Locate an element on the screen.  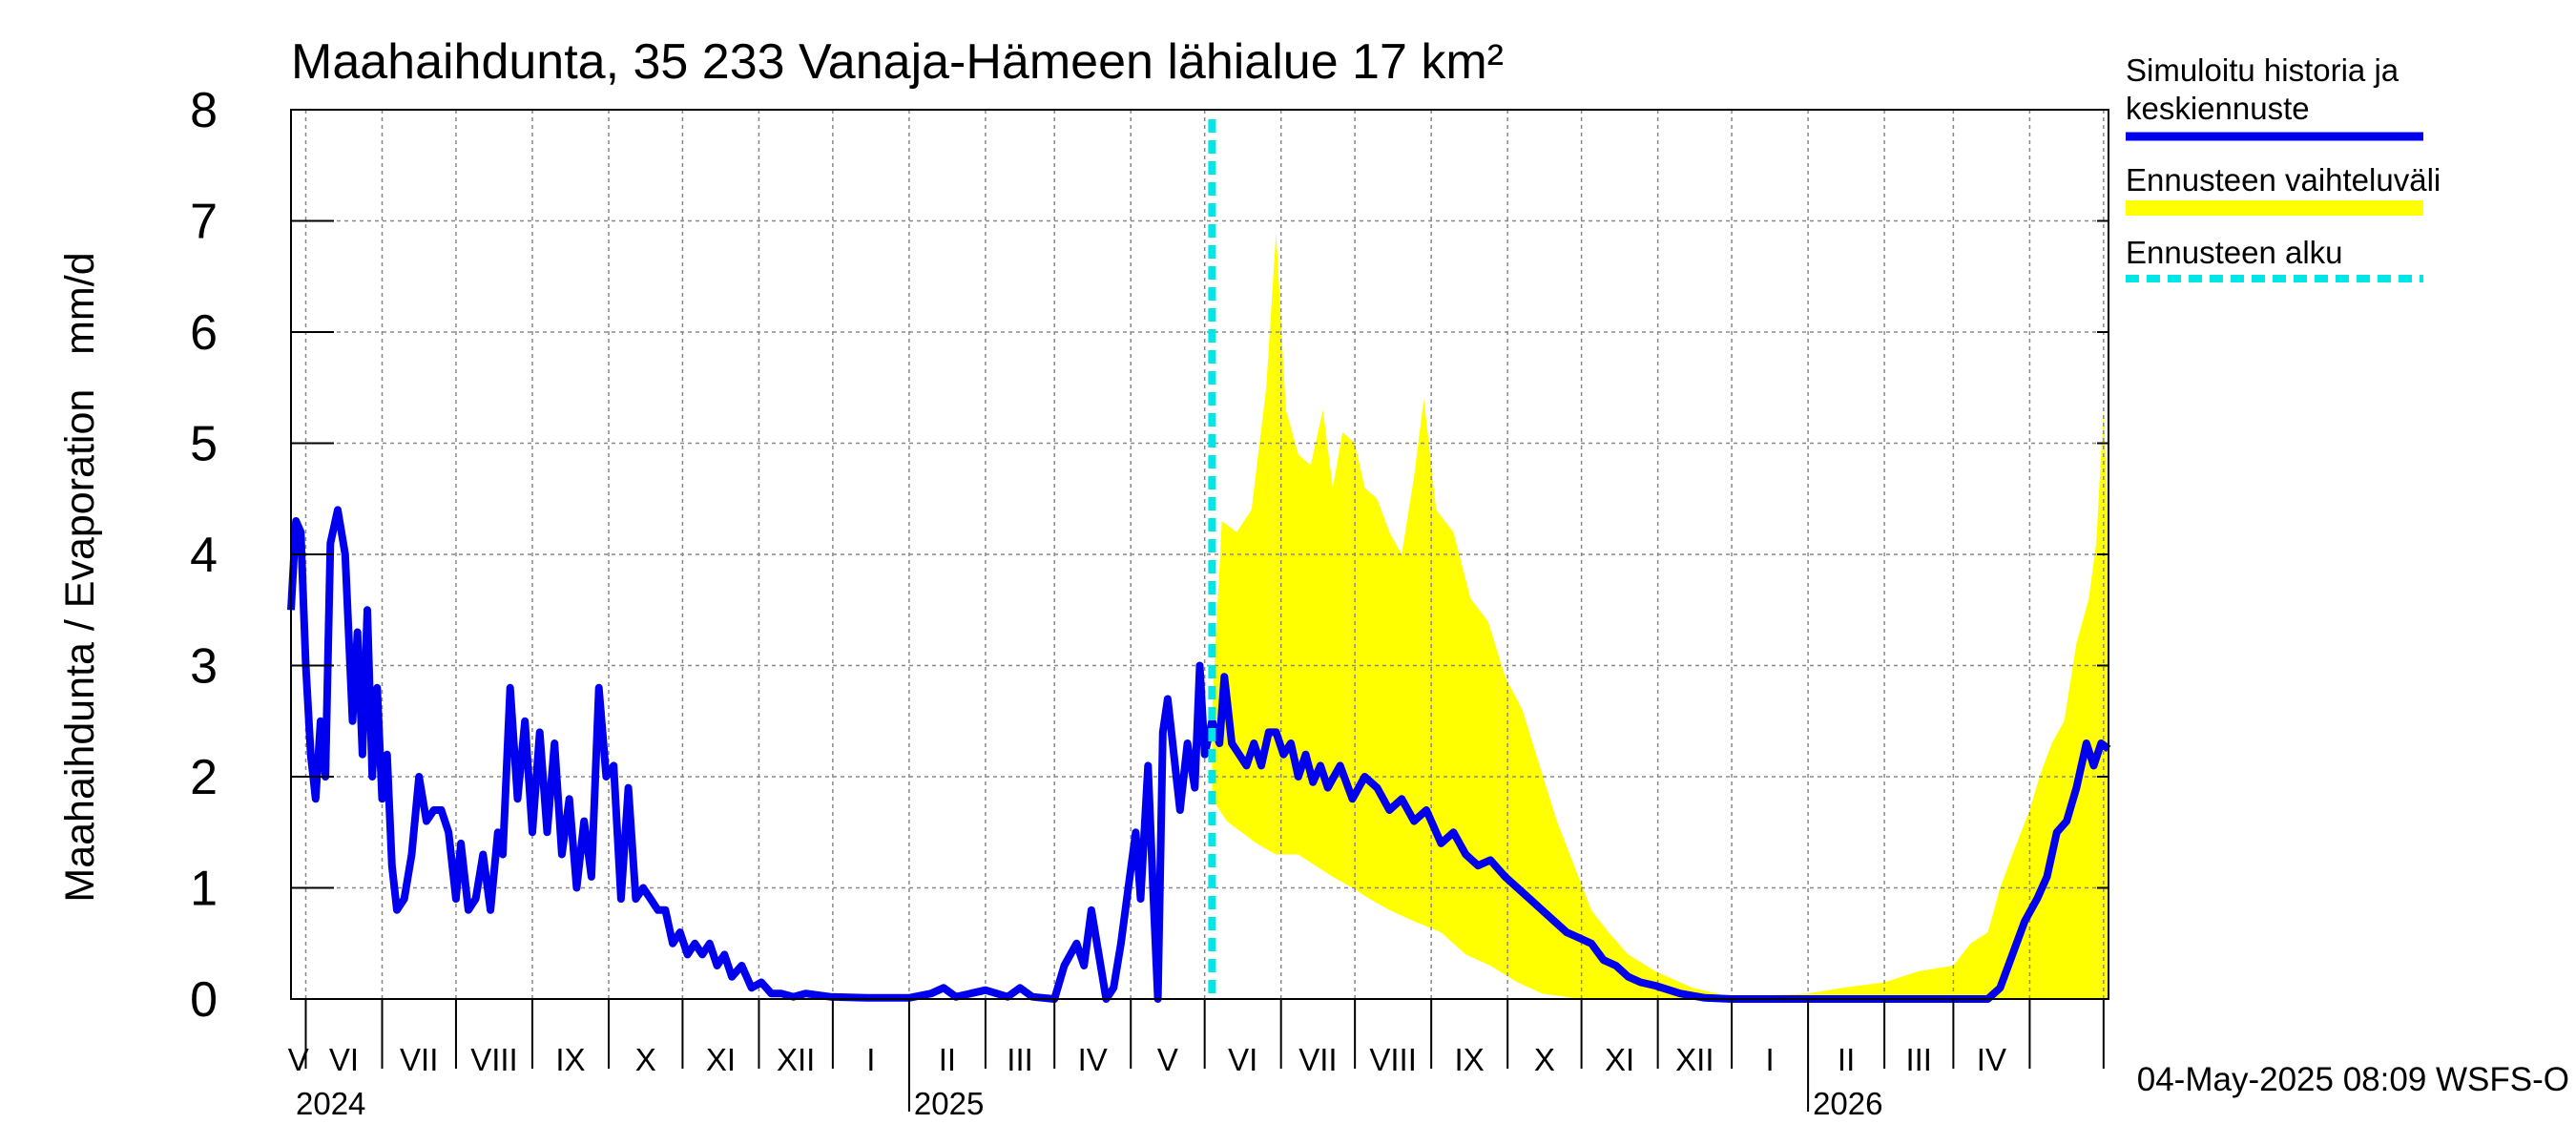
y-tick-label: 8 is located at coordinates (204, 110).